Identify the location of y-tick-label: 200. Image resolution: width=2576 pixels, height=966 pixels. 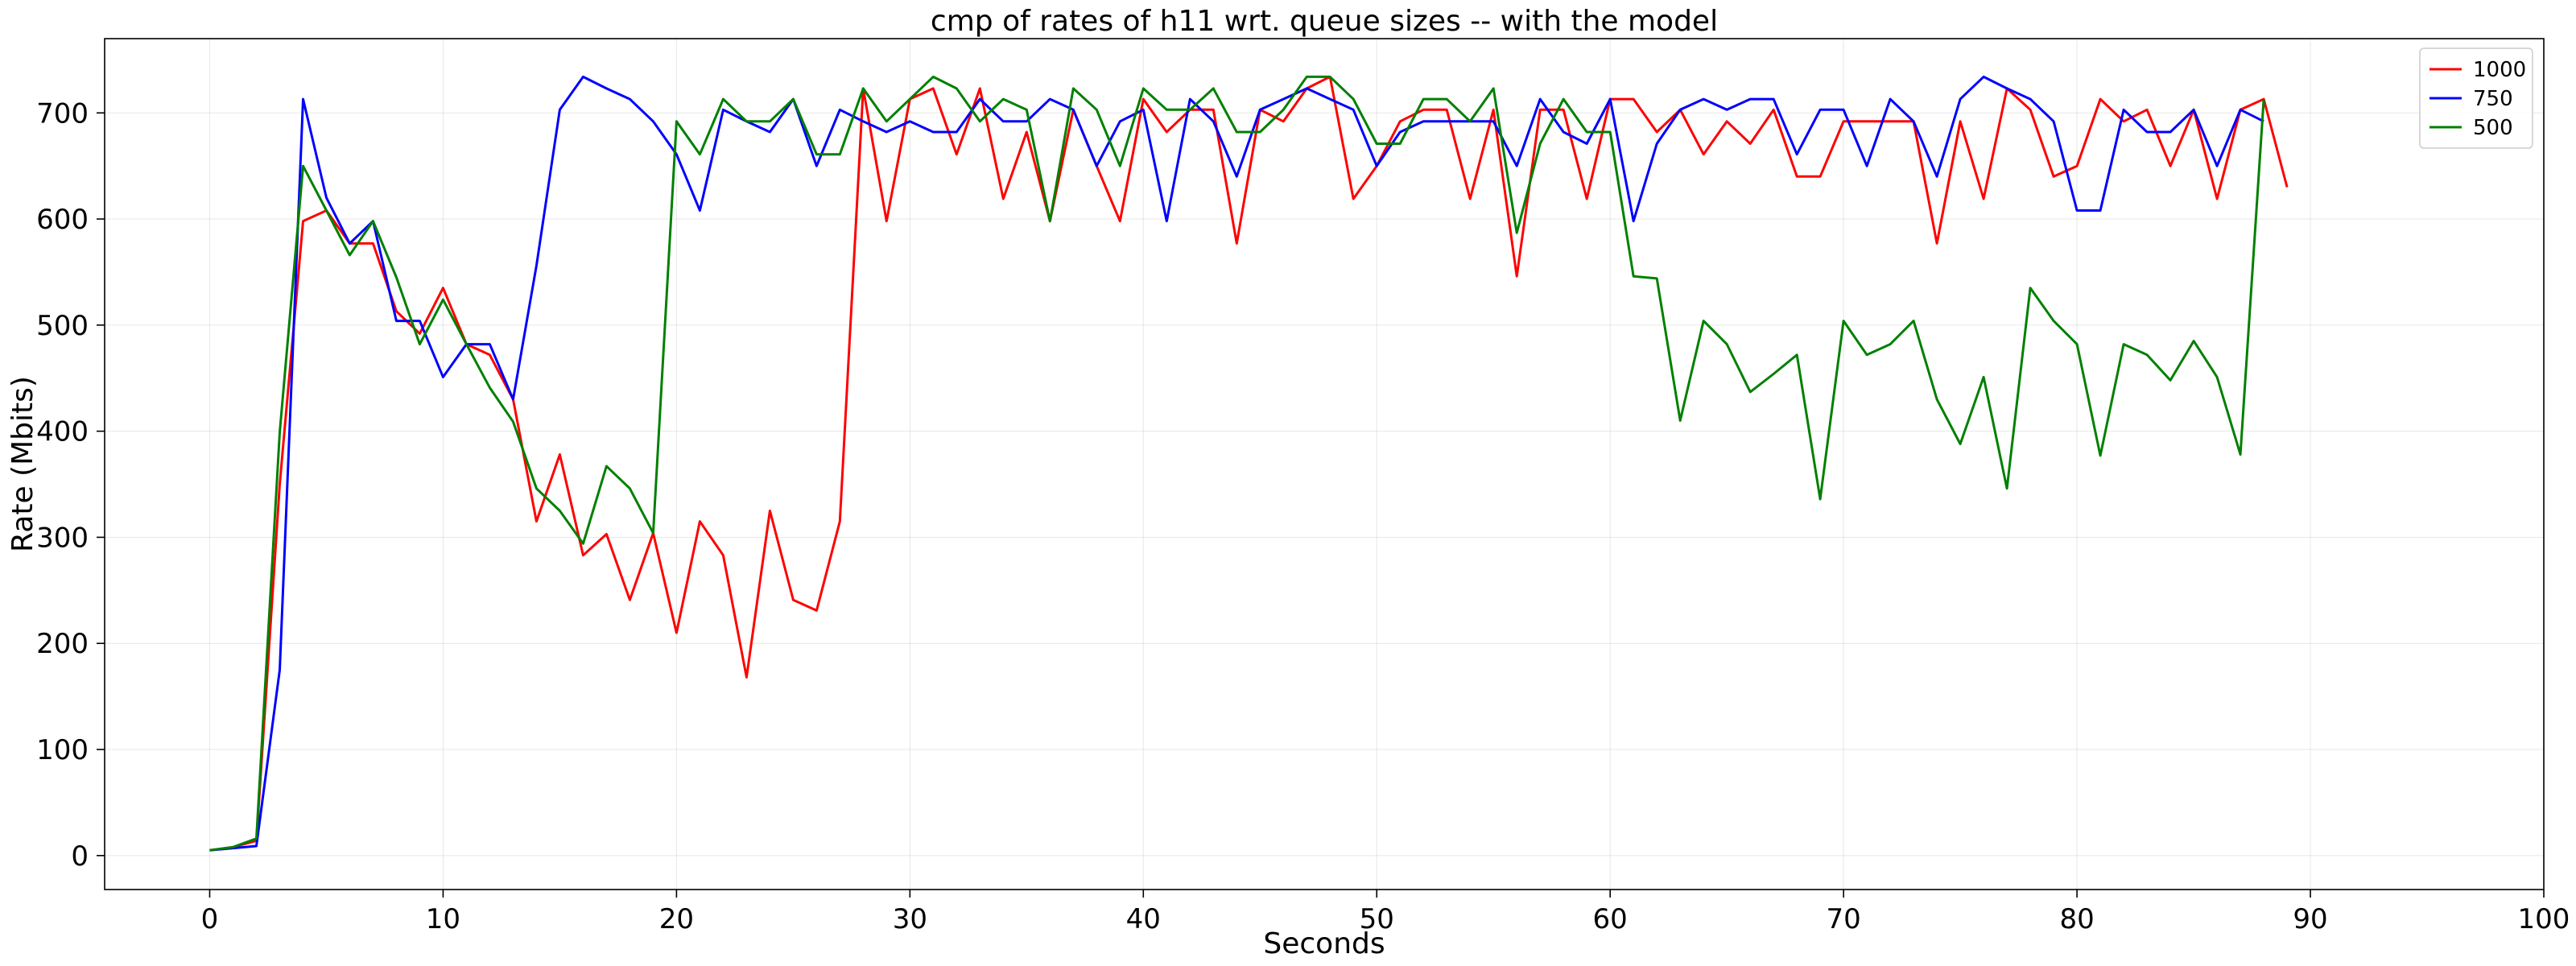
(62, 644).